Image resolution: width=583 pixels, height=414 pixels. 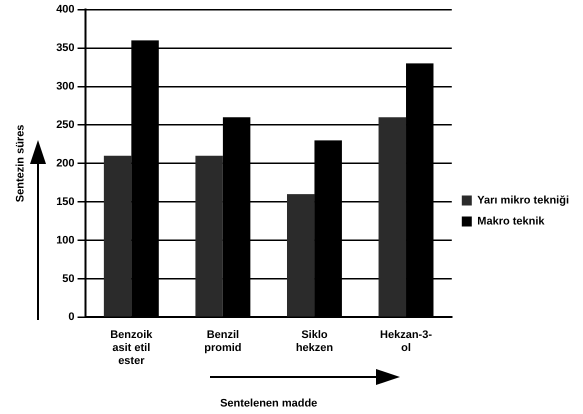 I want to click on legend-label: Makro teknik, so click(x=511, y=222).